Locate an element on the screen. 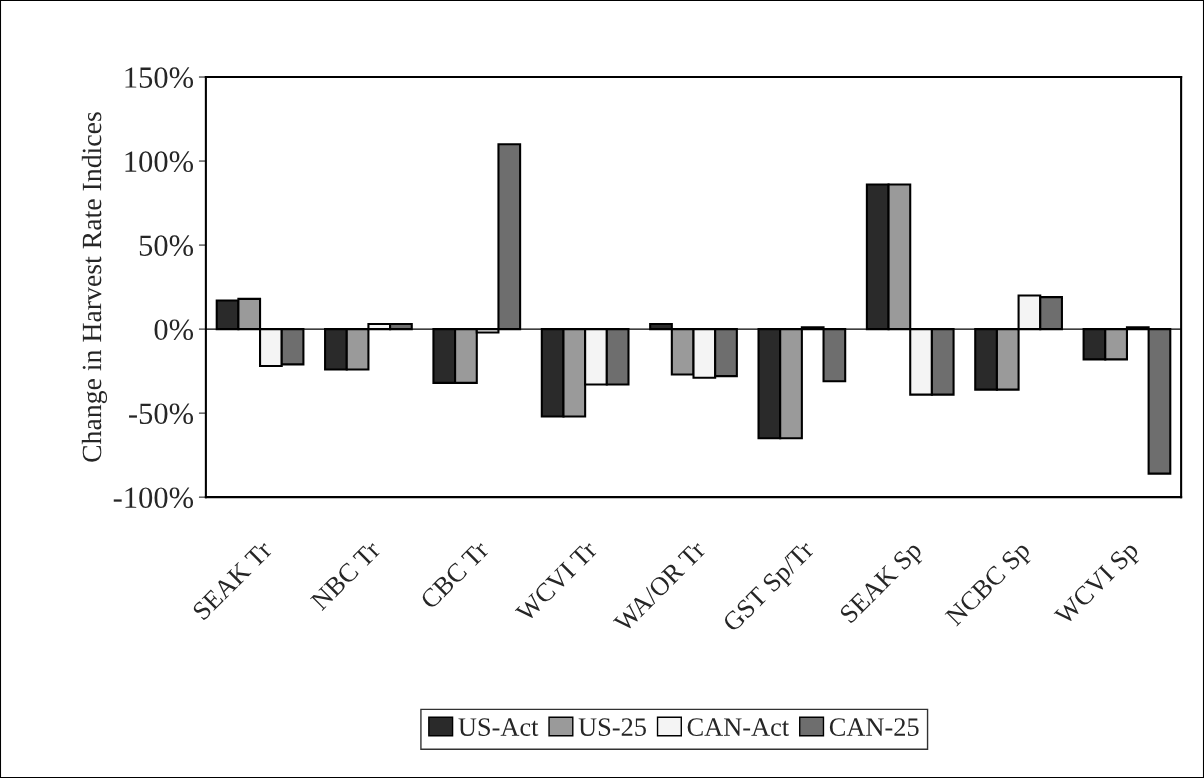  legend-label: US-25 is located at coordinates (612, 727).